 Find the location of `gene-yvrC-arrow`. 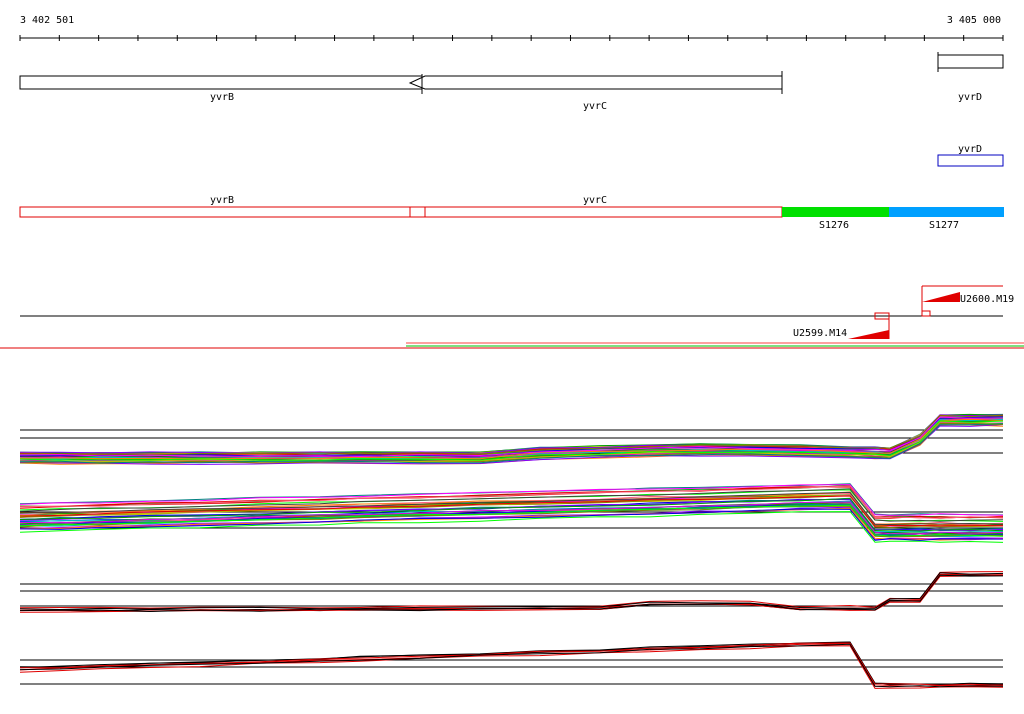

gene-yvrC-arrow is located at coordinates (595, 82).